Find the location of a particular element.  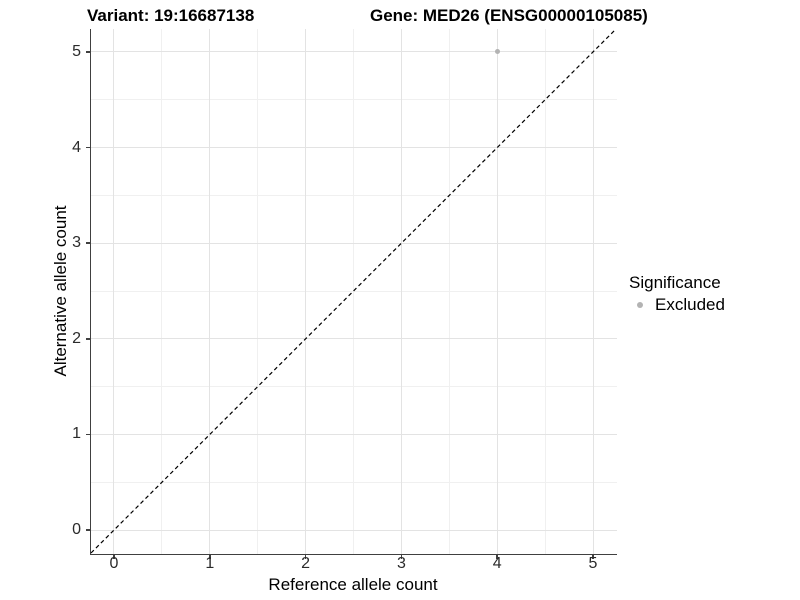

x-tick-label: 5 is located at coordinates (593, 563).